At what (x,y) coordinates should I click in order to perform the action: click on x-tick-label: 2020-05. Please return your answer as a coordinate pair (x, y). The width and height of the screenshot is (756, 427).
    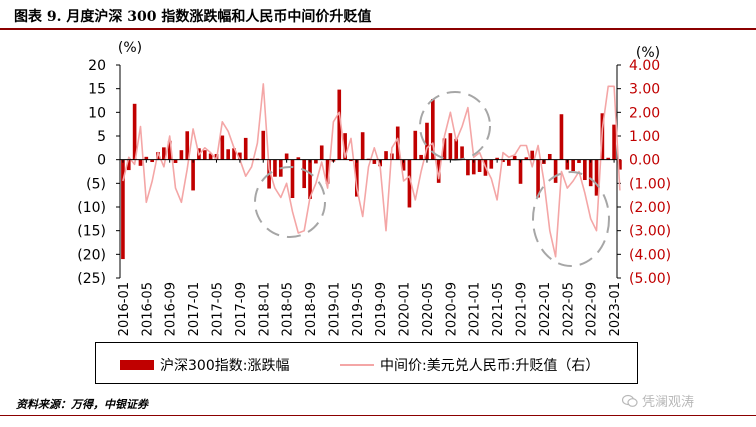
    Looking at the image, I should click on (428, 309).